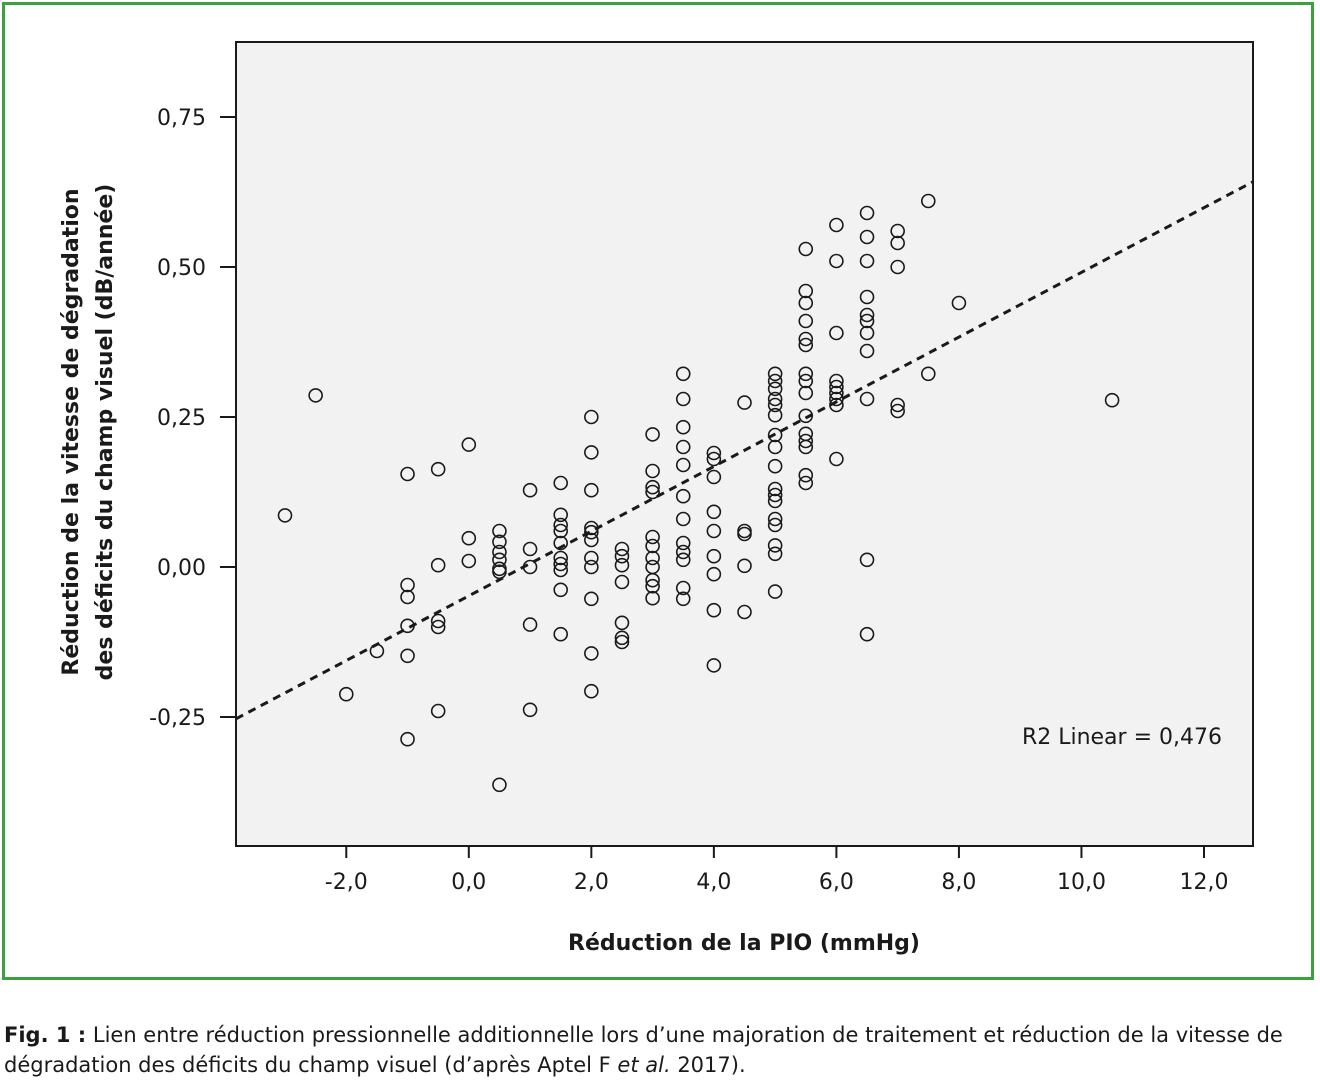 The image size is (1320, 1083). I want to click on caption-label: Fig. 1 :, so click(45, 1035).